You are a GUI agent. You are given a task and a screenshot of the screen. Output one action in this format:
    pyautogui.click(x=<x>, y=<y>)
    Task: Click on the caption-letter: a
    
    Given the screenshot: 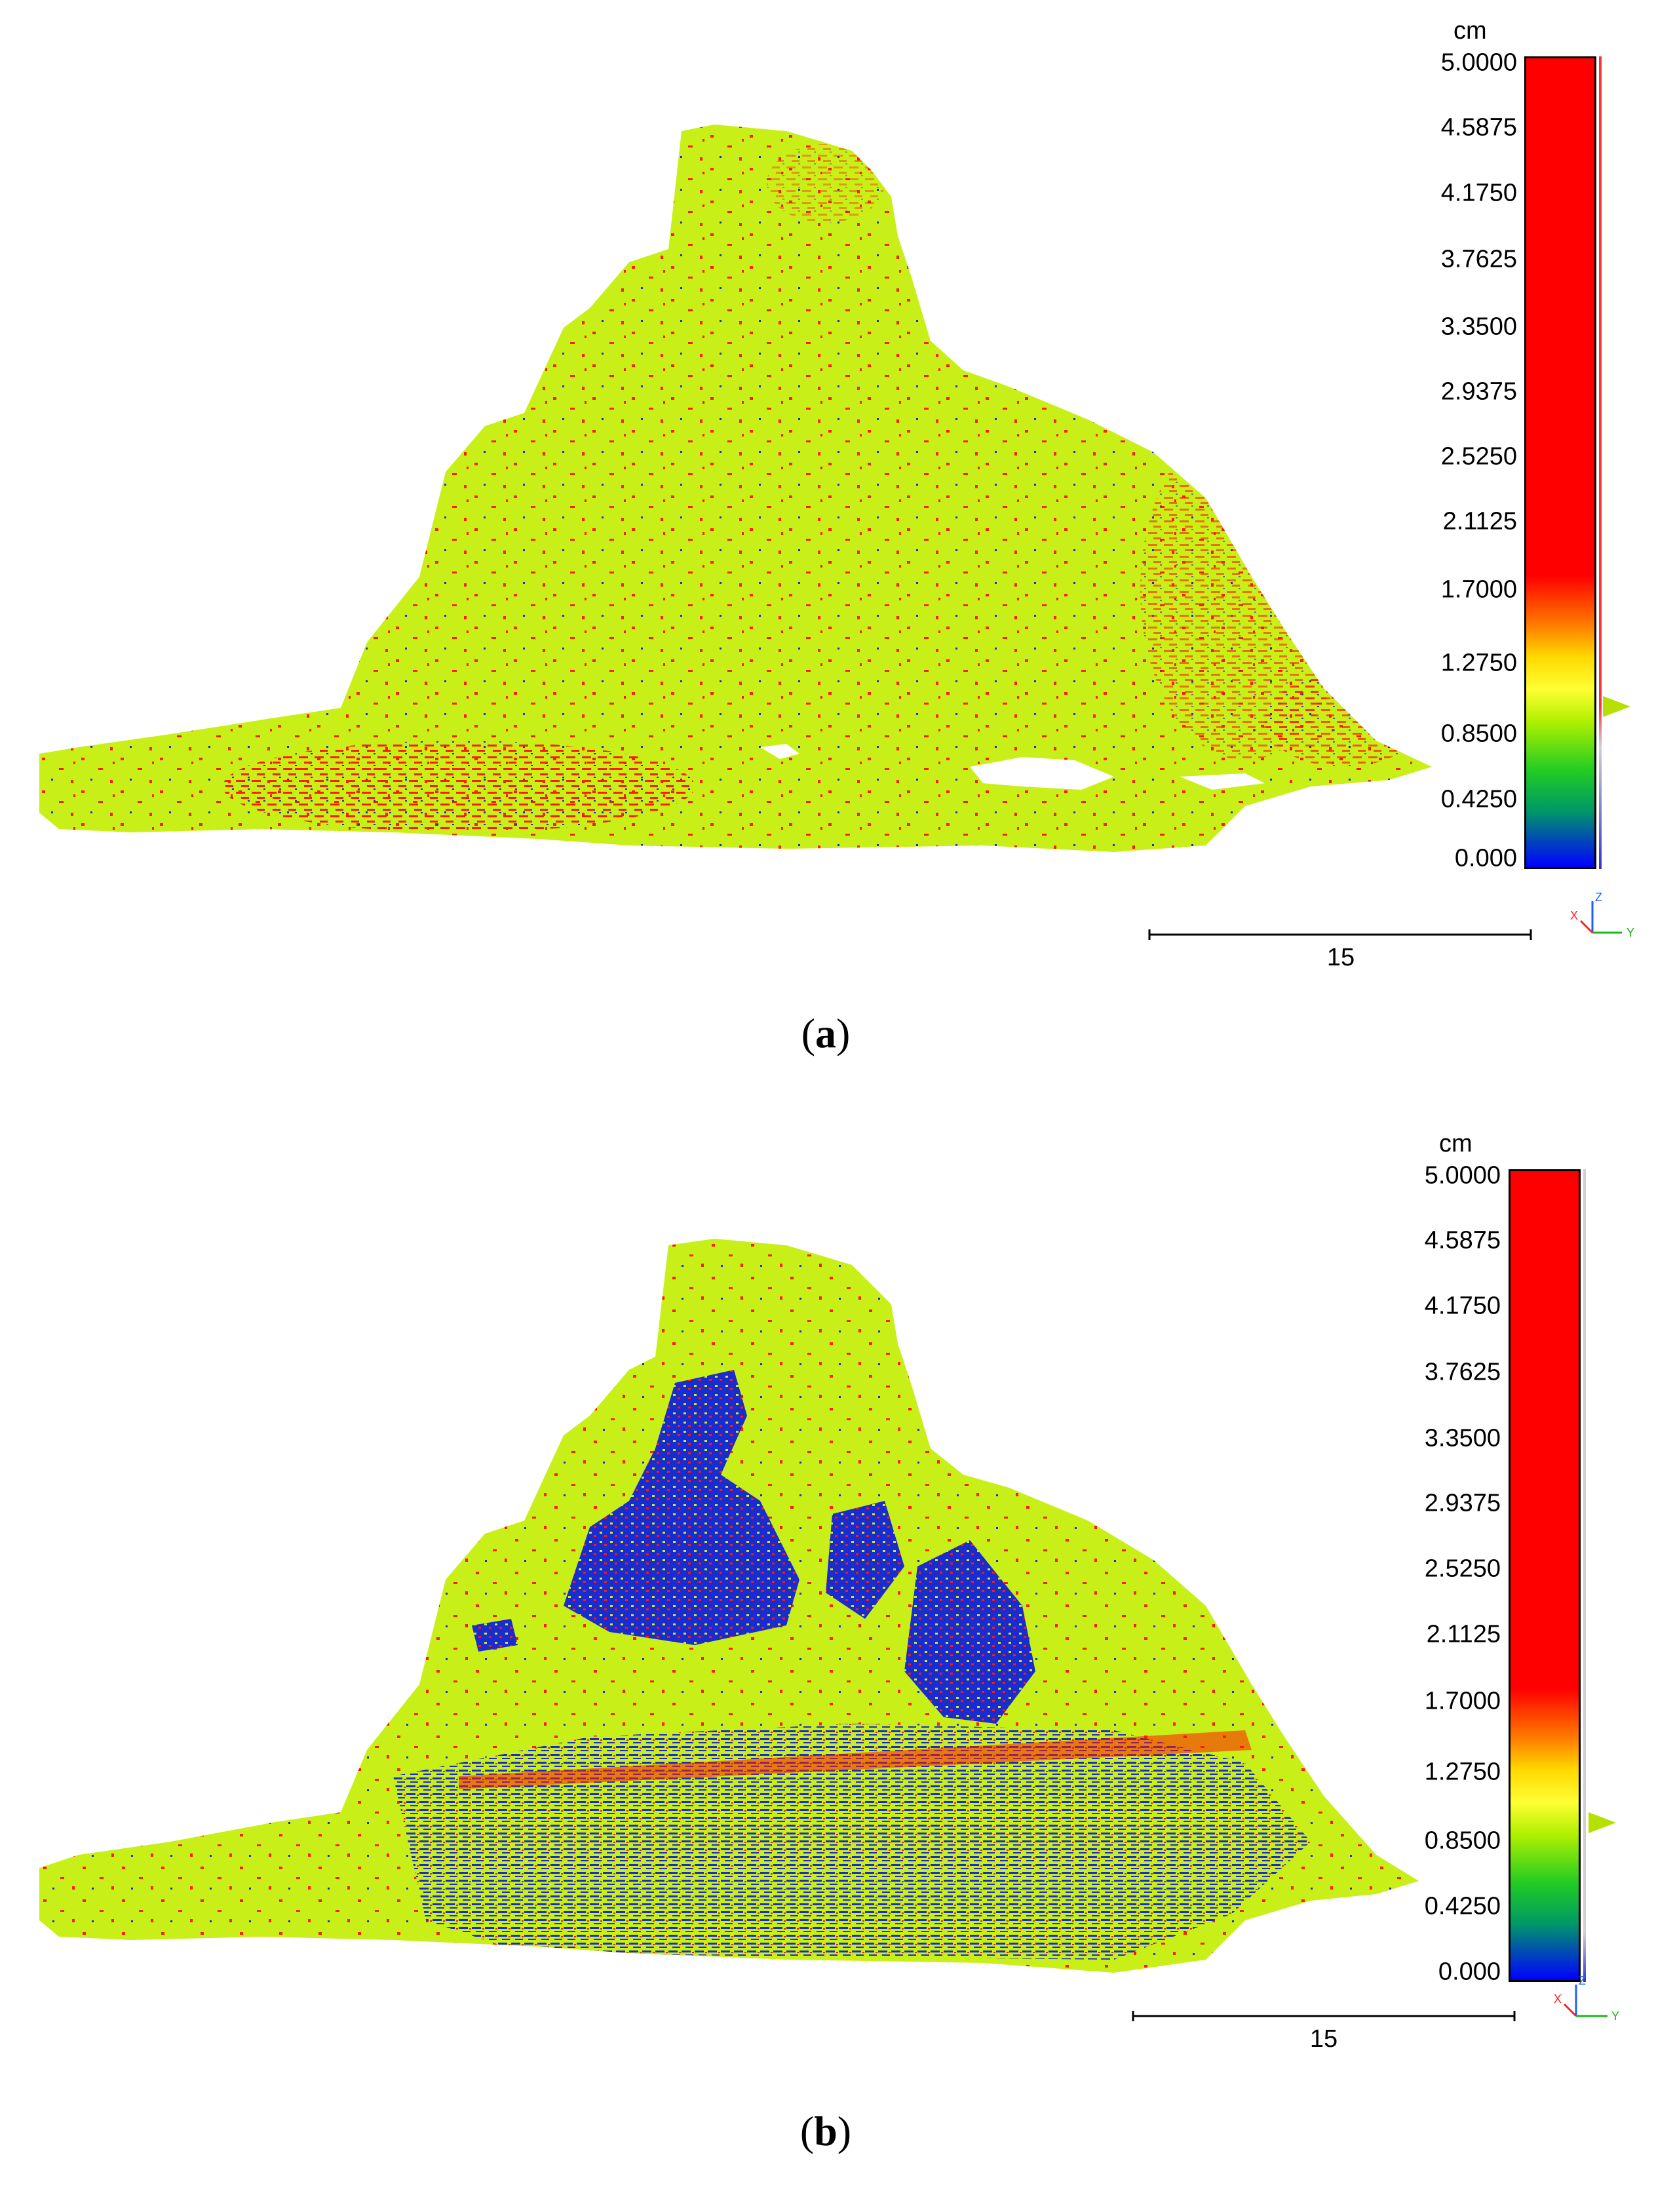 What is the action you would take?
    pyautogui.click(x=826, y=1033)
    